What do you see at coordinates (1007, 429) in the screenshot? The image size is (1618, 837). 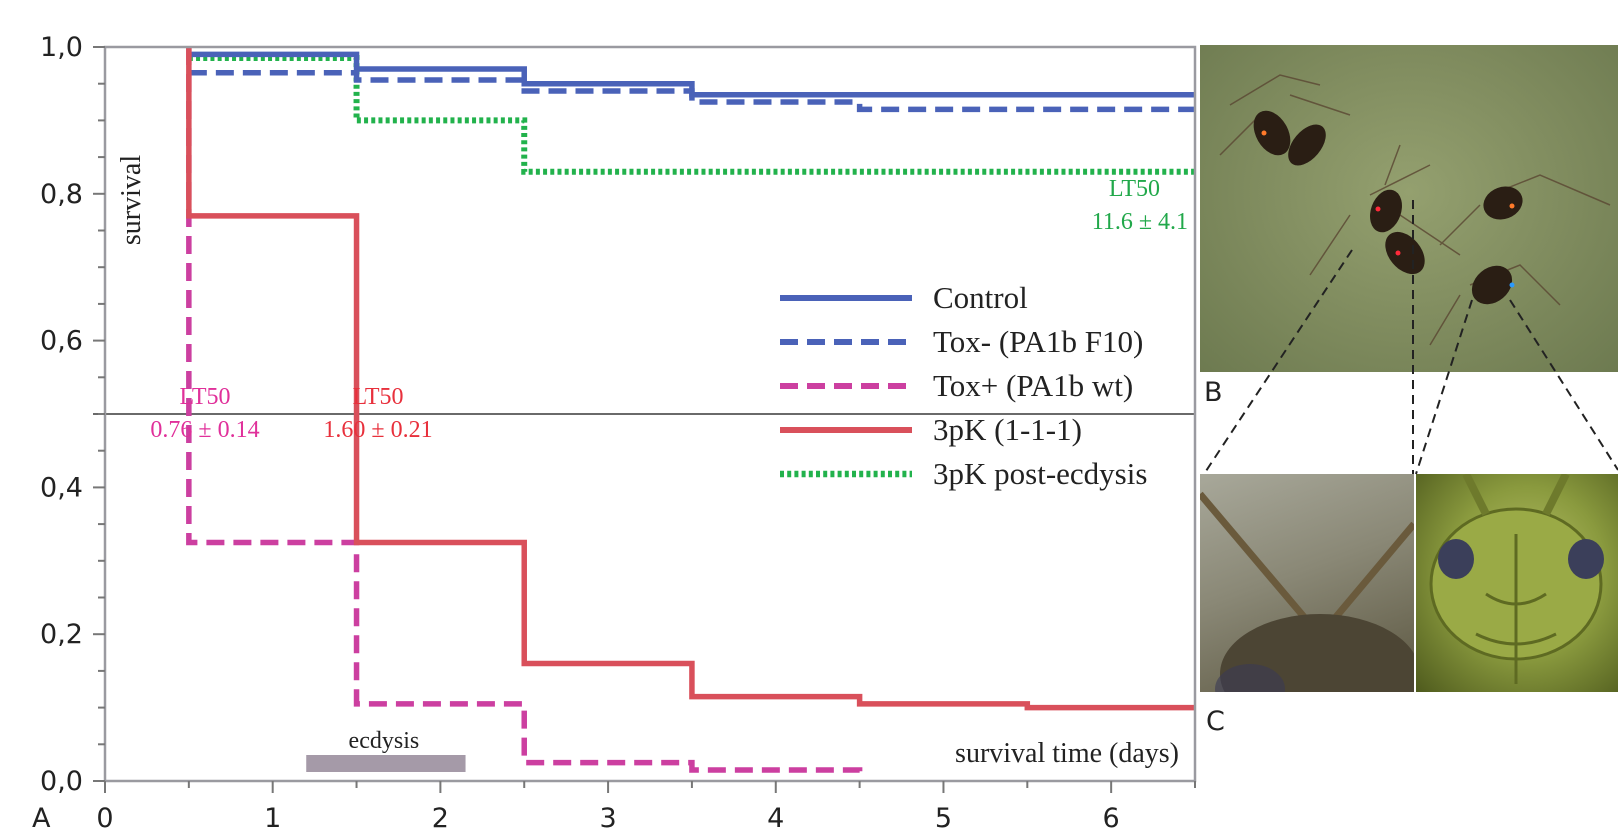 I see `legend-label: 3pK (1-1-1)` at bounding box center [1007, 429].